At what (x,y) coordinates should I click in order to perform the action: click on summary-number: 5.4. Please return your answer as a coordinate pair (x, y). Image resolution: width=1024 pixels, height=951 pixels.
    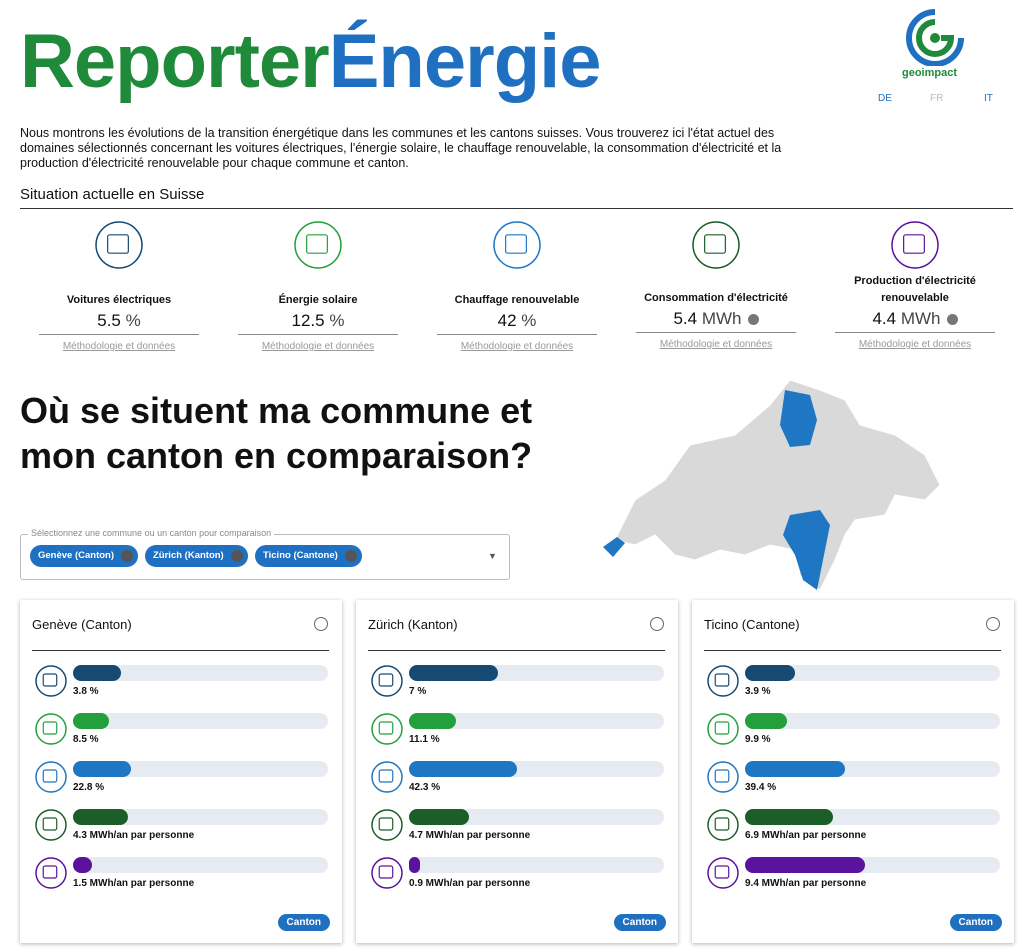
    Looking at the image, I should click on (685, 318).